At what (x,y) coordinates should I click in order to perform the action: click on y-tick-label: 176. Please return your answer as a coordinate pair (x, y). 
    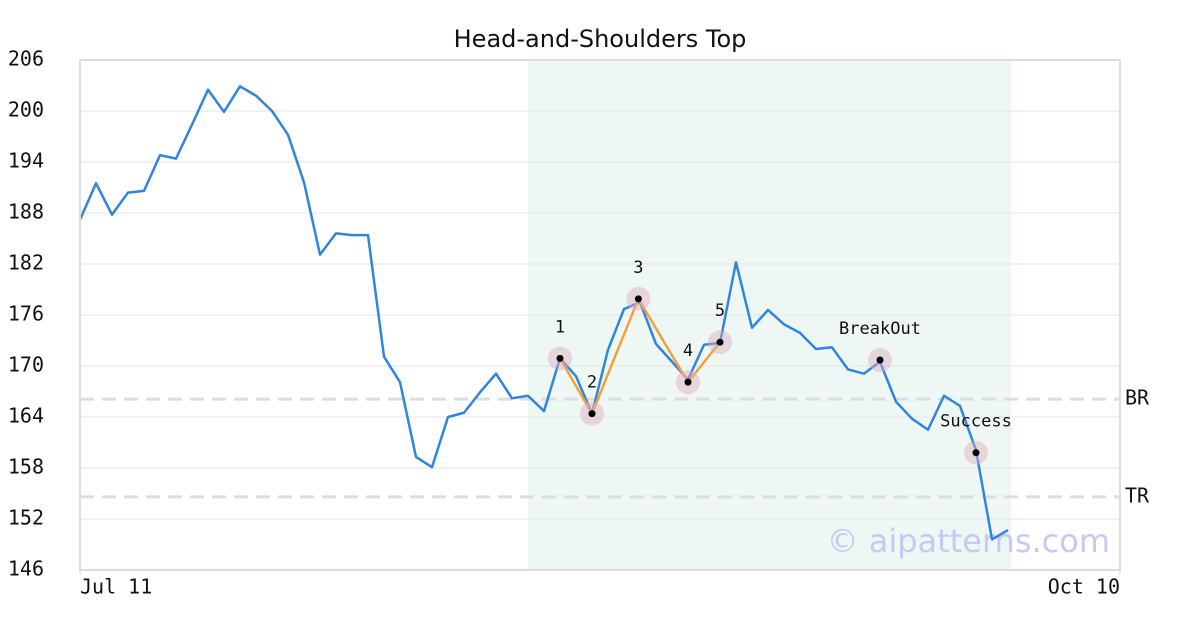
    Looking at the image, I should click on (26, 314).